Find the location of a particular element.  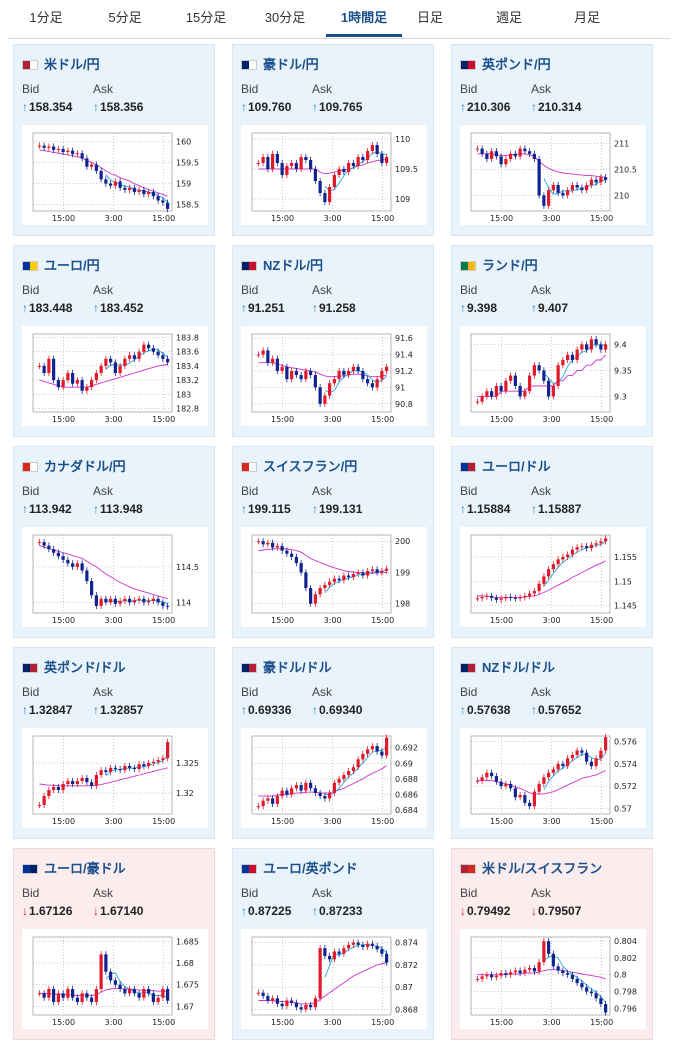

pair-title: 英ポンド/ドル is located at coordinates (74, 666).